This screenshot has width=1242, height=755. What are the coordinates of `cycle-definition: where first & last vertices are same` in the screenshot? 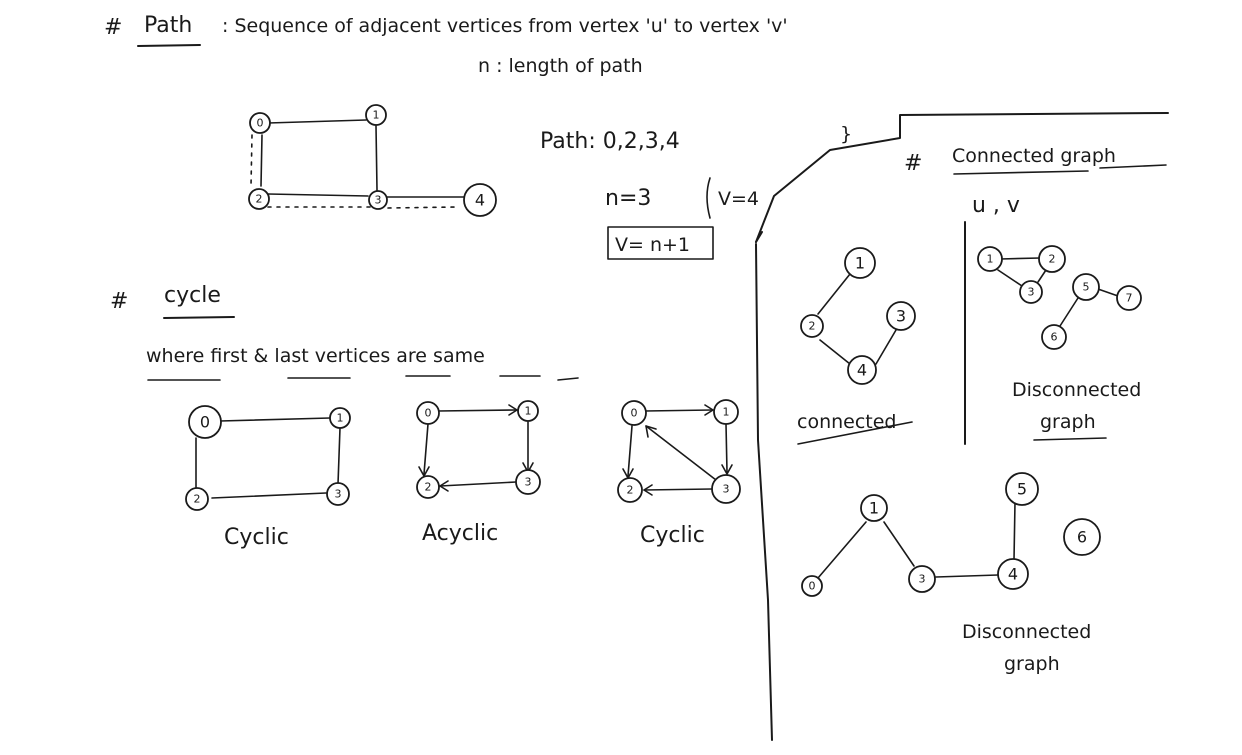 It's located at (315, 356).